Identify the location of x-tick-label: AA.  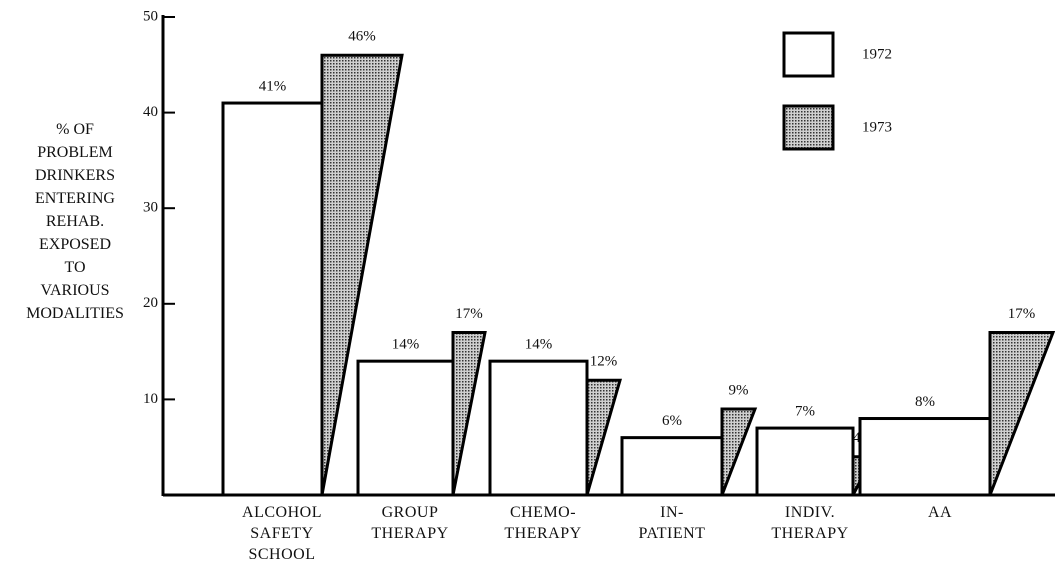
(940, 512).